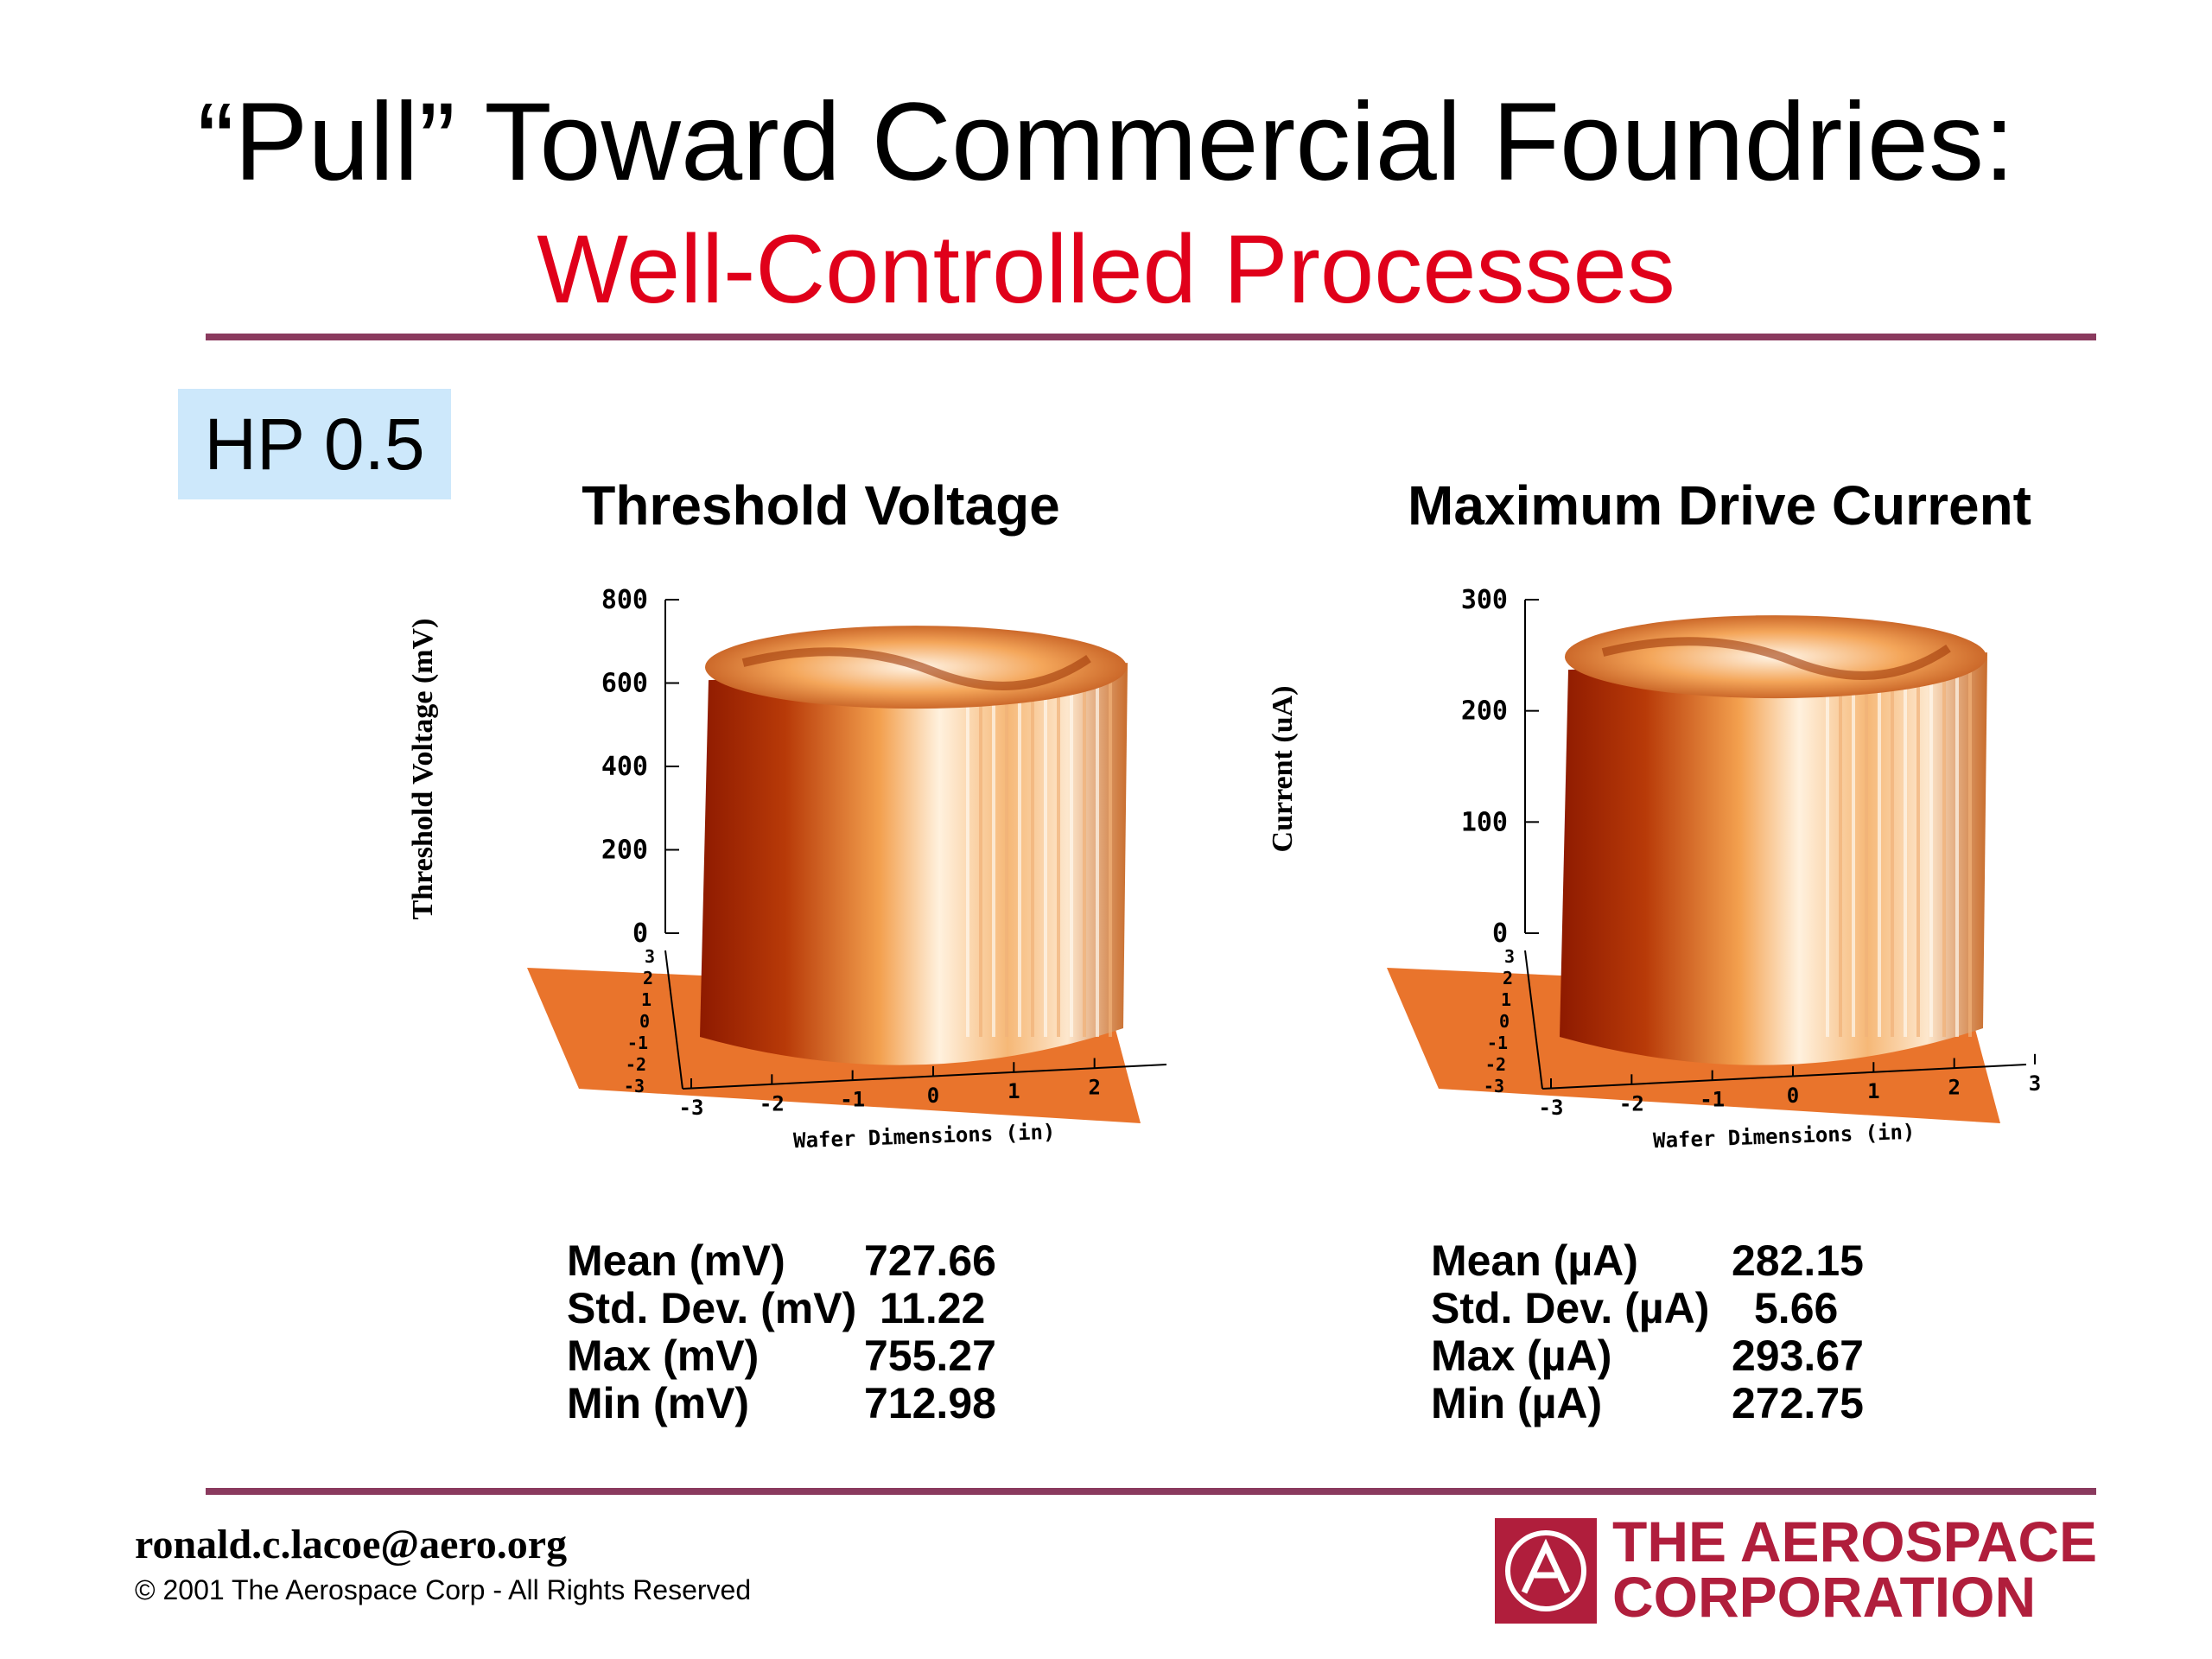  What do you see at coordinates (809, 1356) in the screenshot?
I see `stat-row: Max (mV) 755.27` at bounding box center [809, 1356].